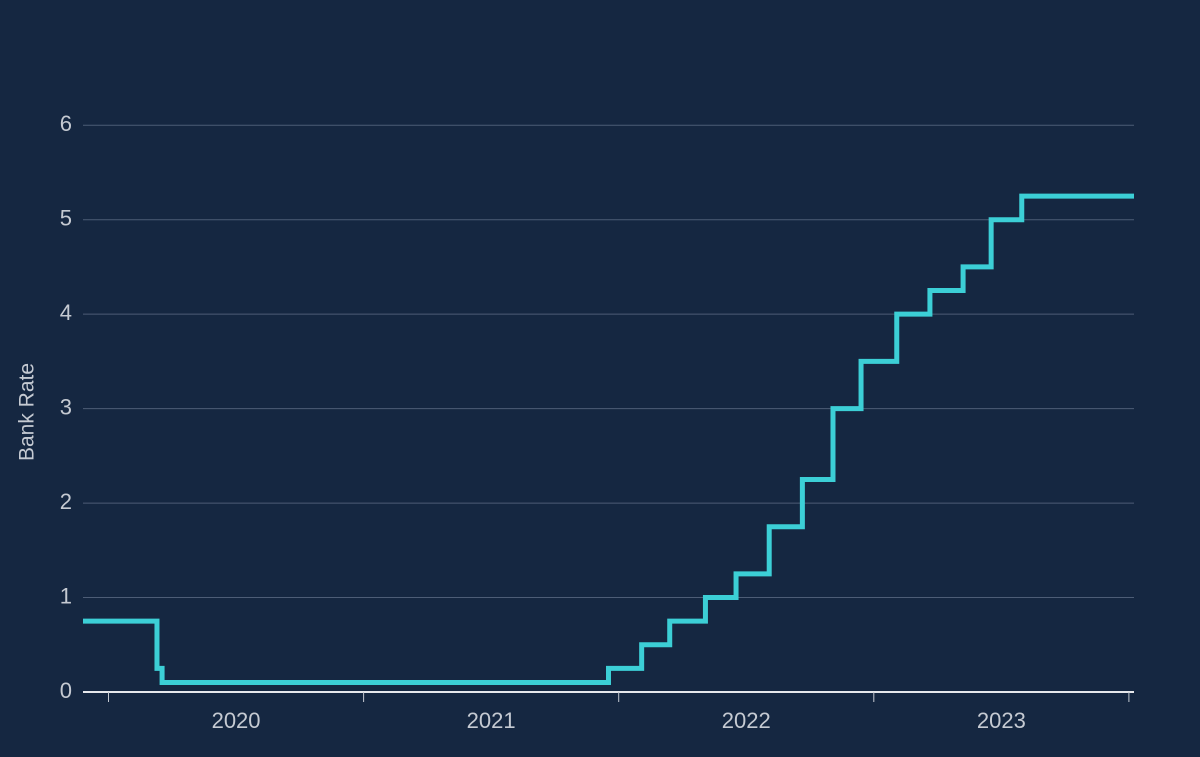 This screenshot has width=1200, height=757. What do you see at coordinates (236, 720) in the screenshot?
I see `x-tick-label: 2020` at bounding box center [236, 720].